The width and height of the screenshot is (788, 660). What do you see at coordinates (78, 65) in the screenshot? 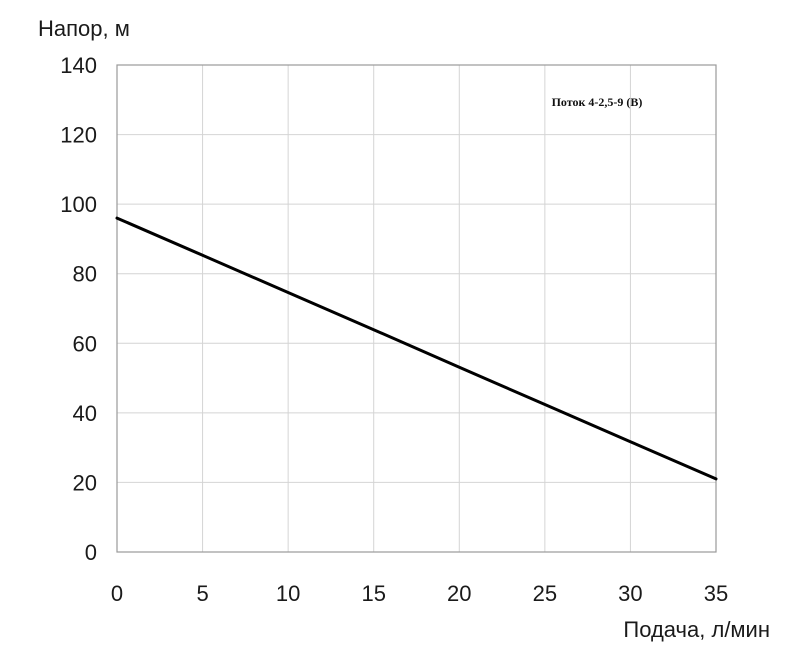
I see `y-tick-label: 140` at bounding box center [78, 65].